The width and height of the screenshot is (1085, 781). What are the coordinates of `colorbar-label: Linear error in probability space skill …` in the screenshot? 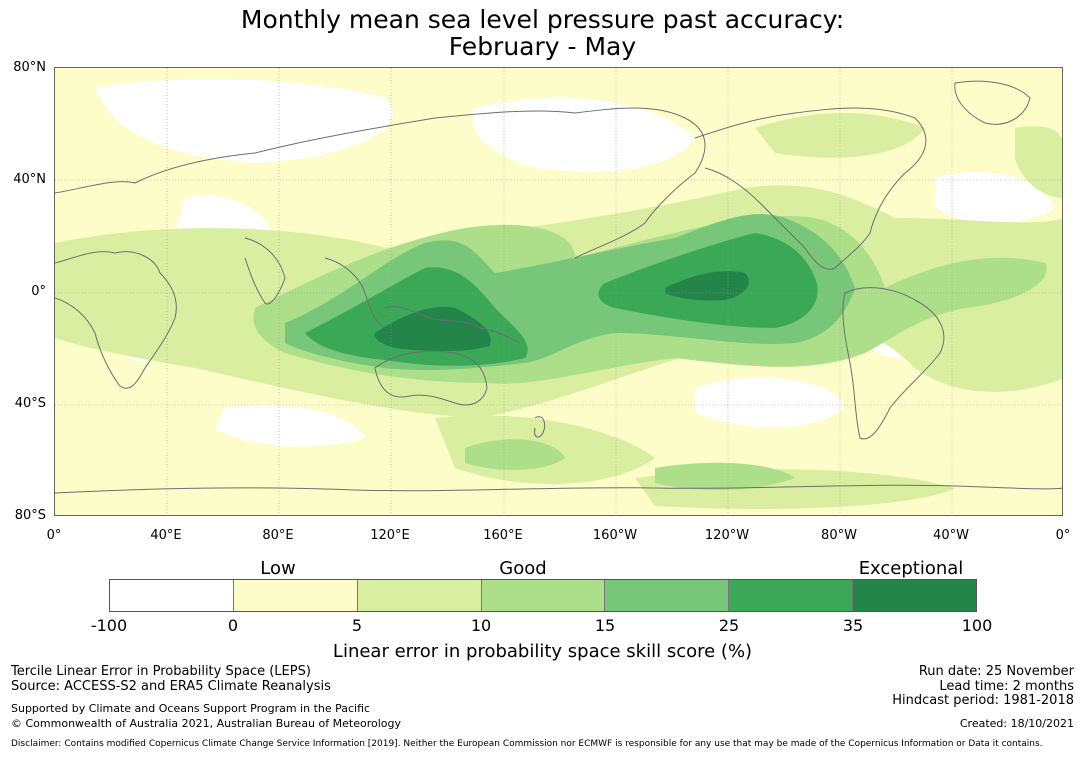 It's located at (542, 651).